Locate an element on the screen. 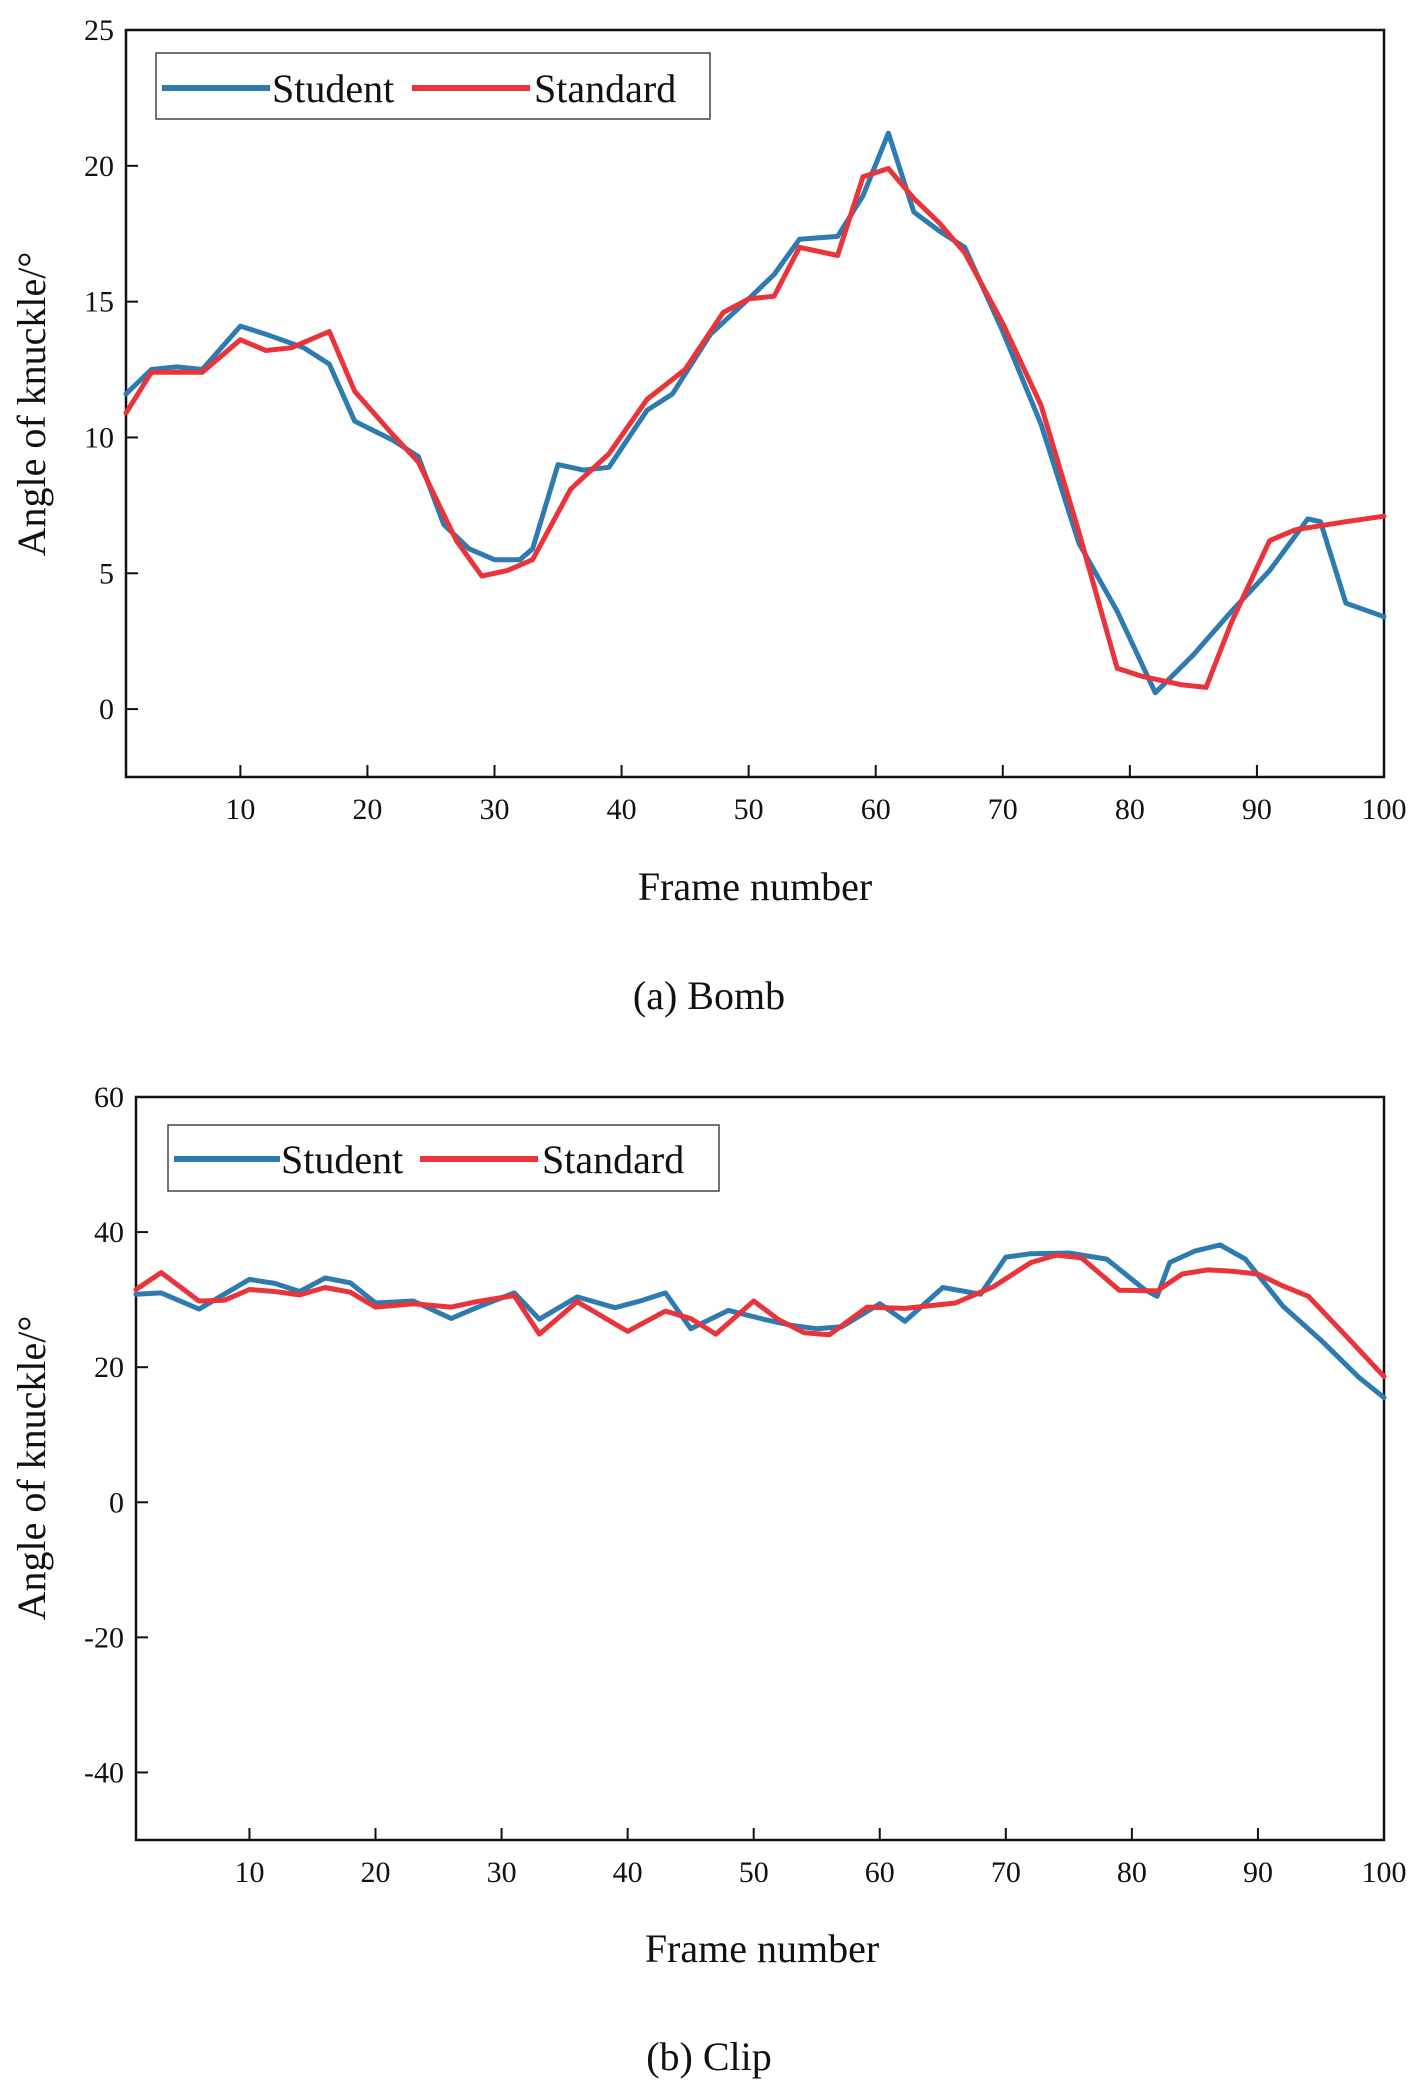 This screenshot has width=1418, height=2084. x-axis-label-clip: Frame number is located at coordinates (762, 1948).